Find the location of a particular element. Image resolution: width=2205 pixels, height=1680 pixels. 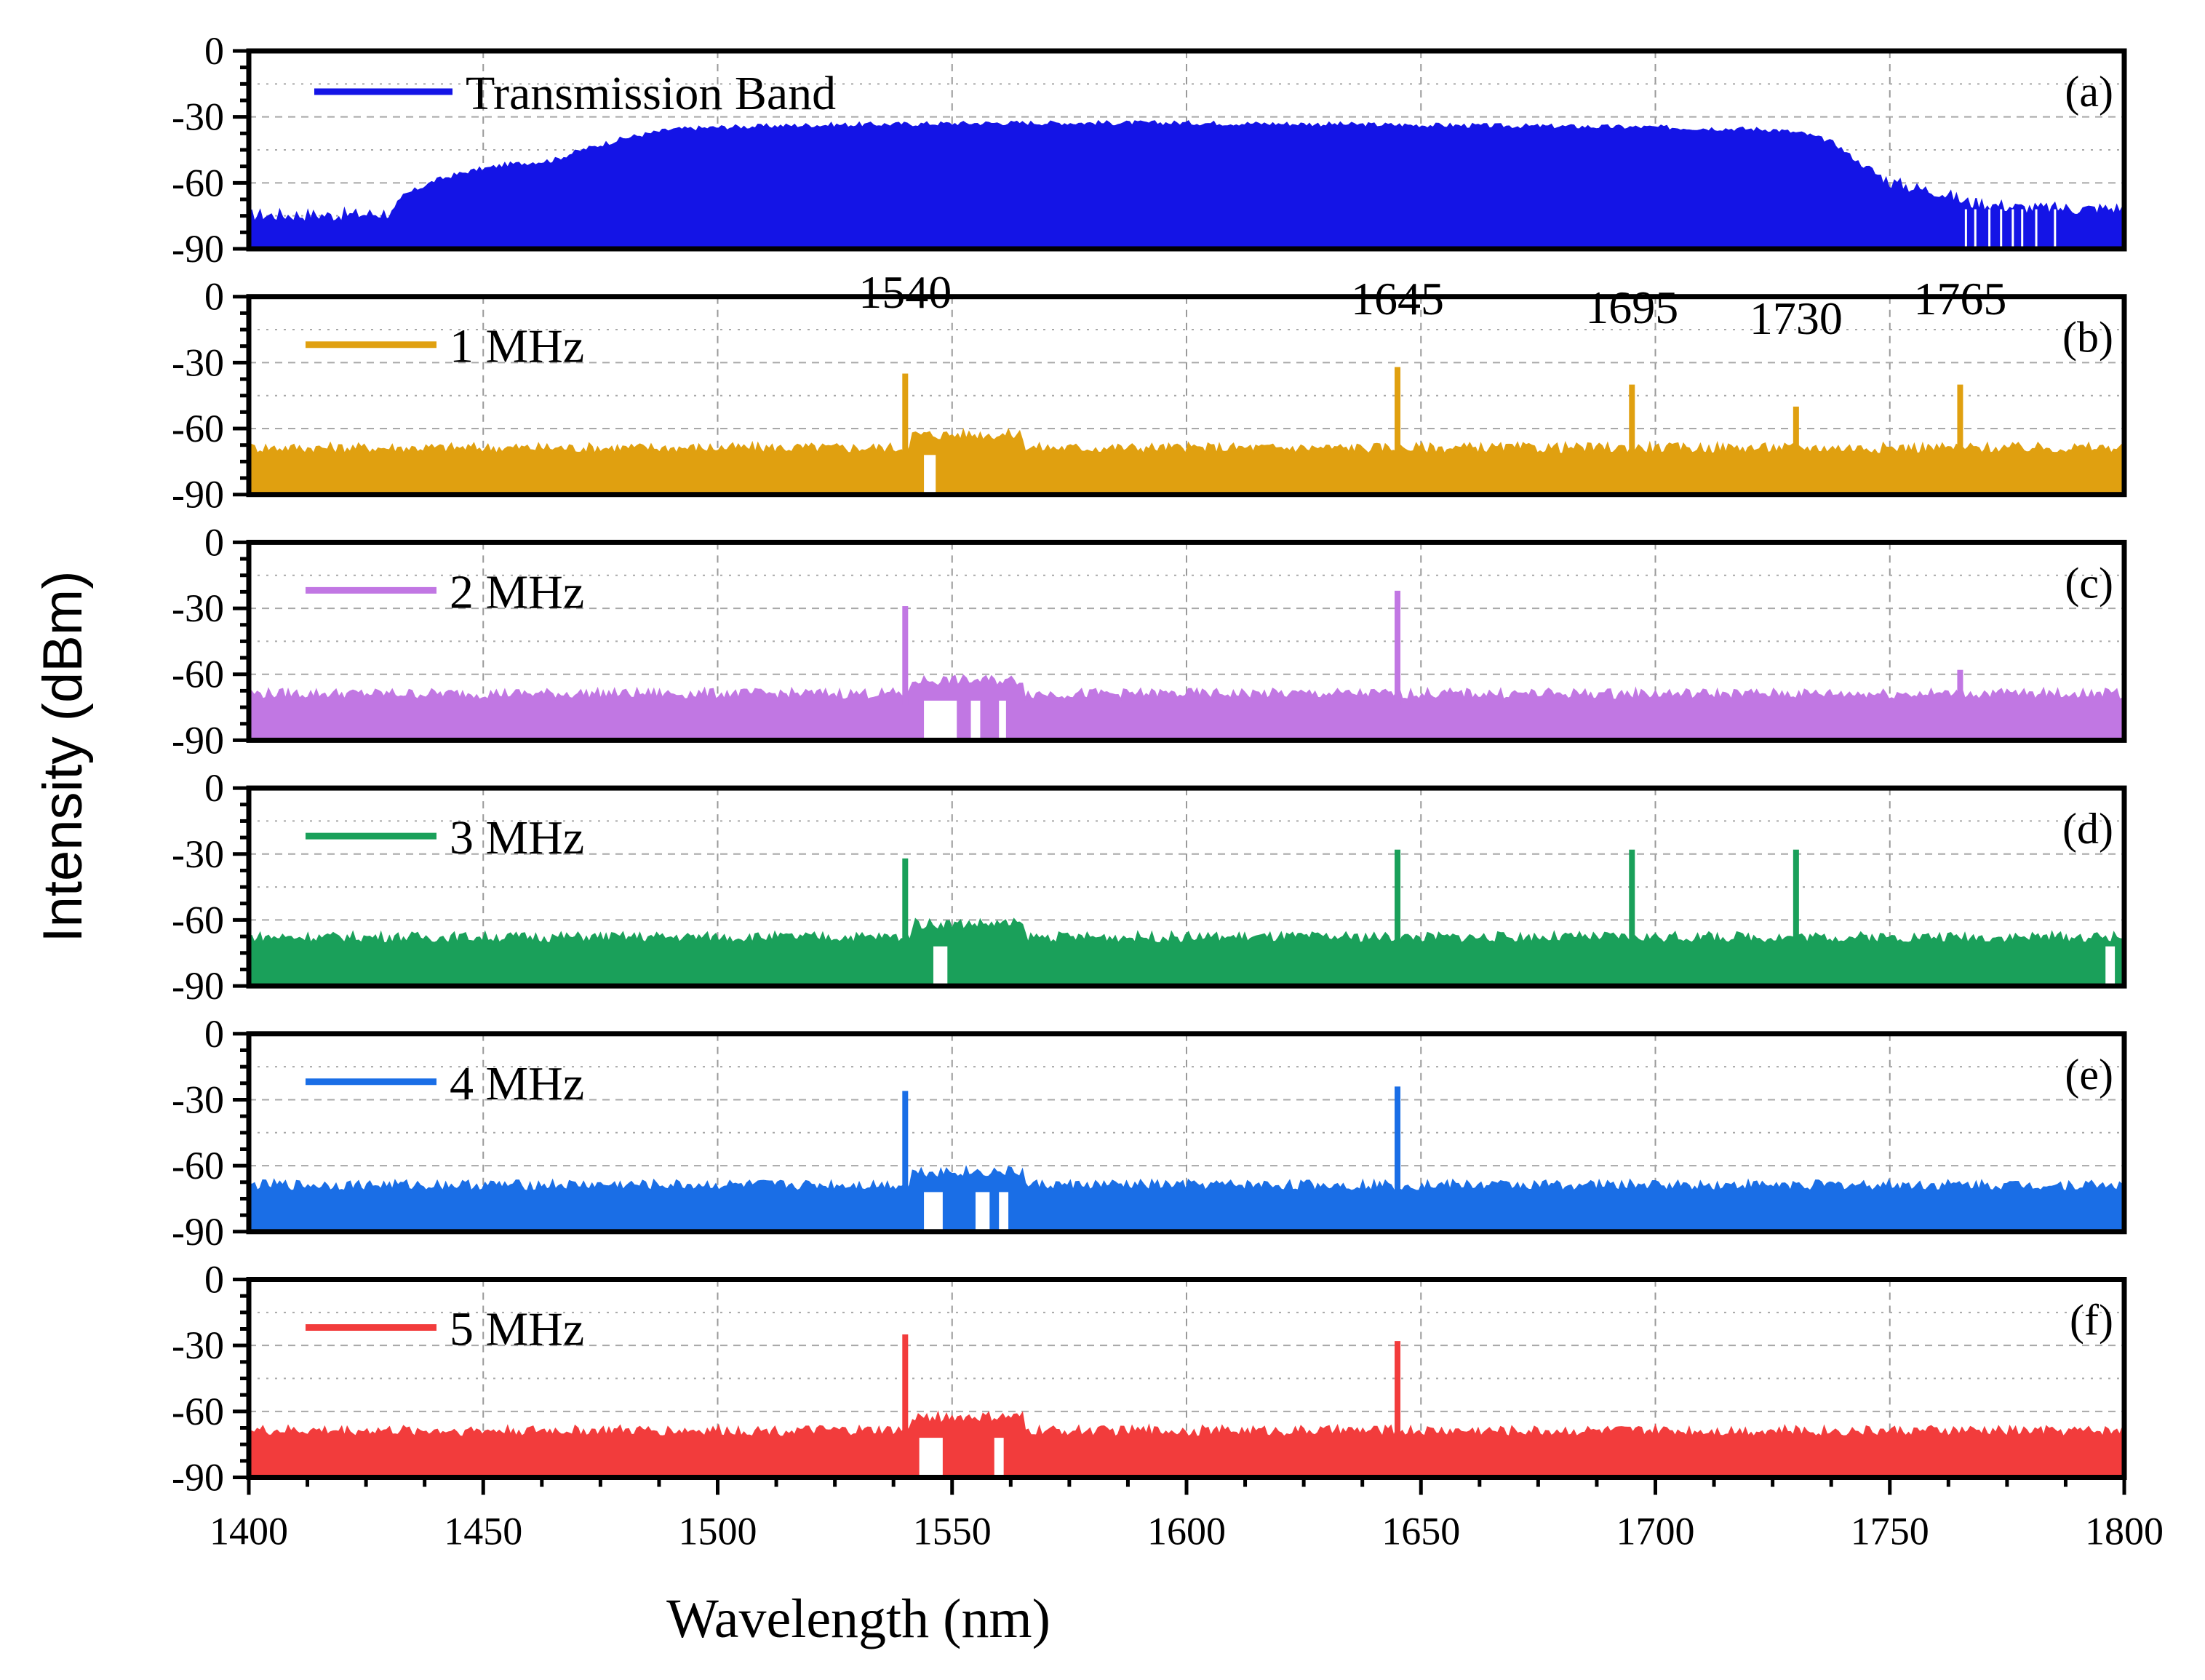

legend: 1 MHz is located at coordinates (445, 346).